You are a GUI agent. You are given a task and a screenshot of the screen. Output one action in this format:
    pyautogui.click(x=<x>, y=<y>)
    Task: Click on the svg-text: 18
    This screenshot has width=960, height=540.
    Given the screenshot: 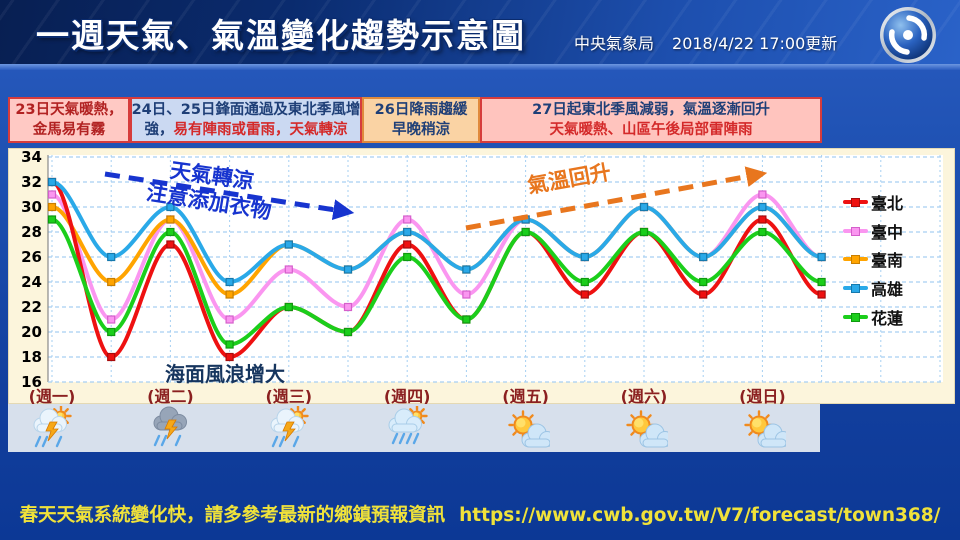 What is the action you would take?
    pyautogui.click(x=31, y=357)
    